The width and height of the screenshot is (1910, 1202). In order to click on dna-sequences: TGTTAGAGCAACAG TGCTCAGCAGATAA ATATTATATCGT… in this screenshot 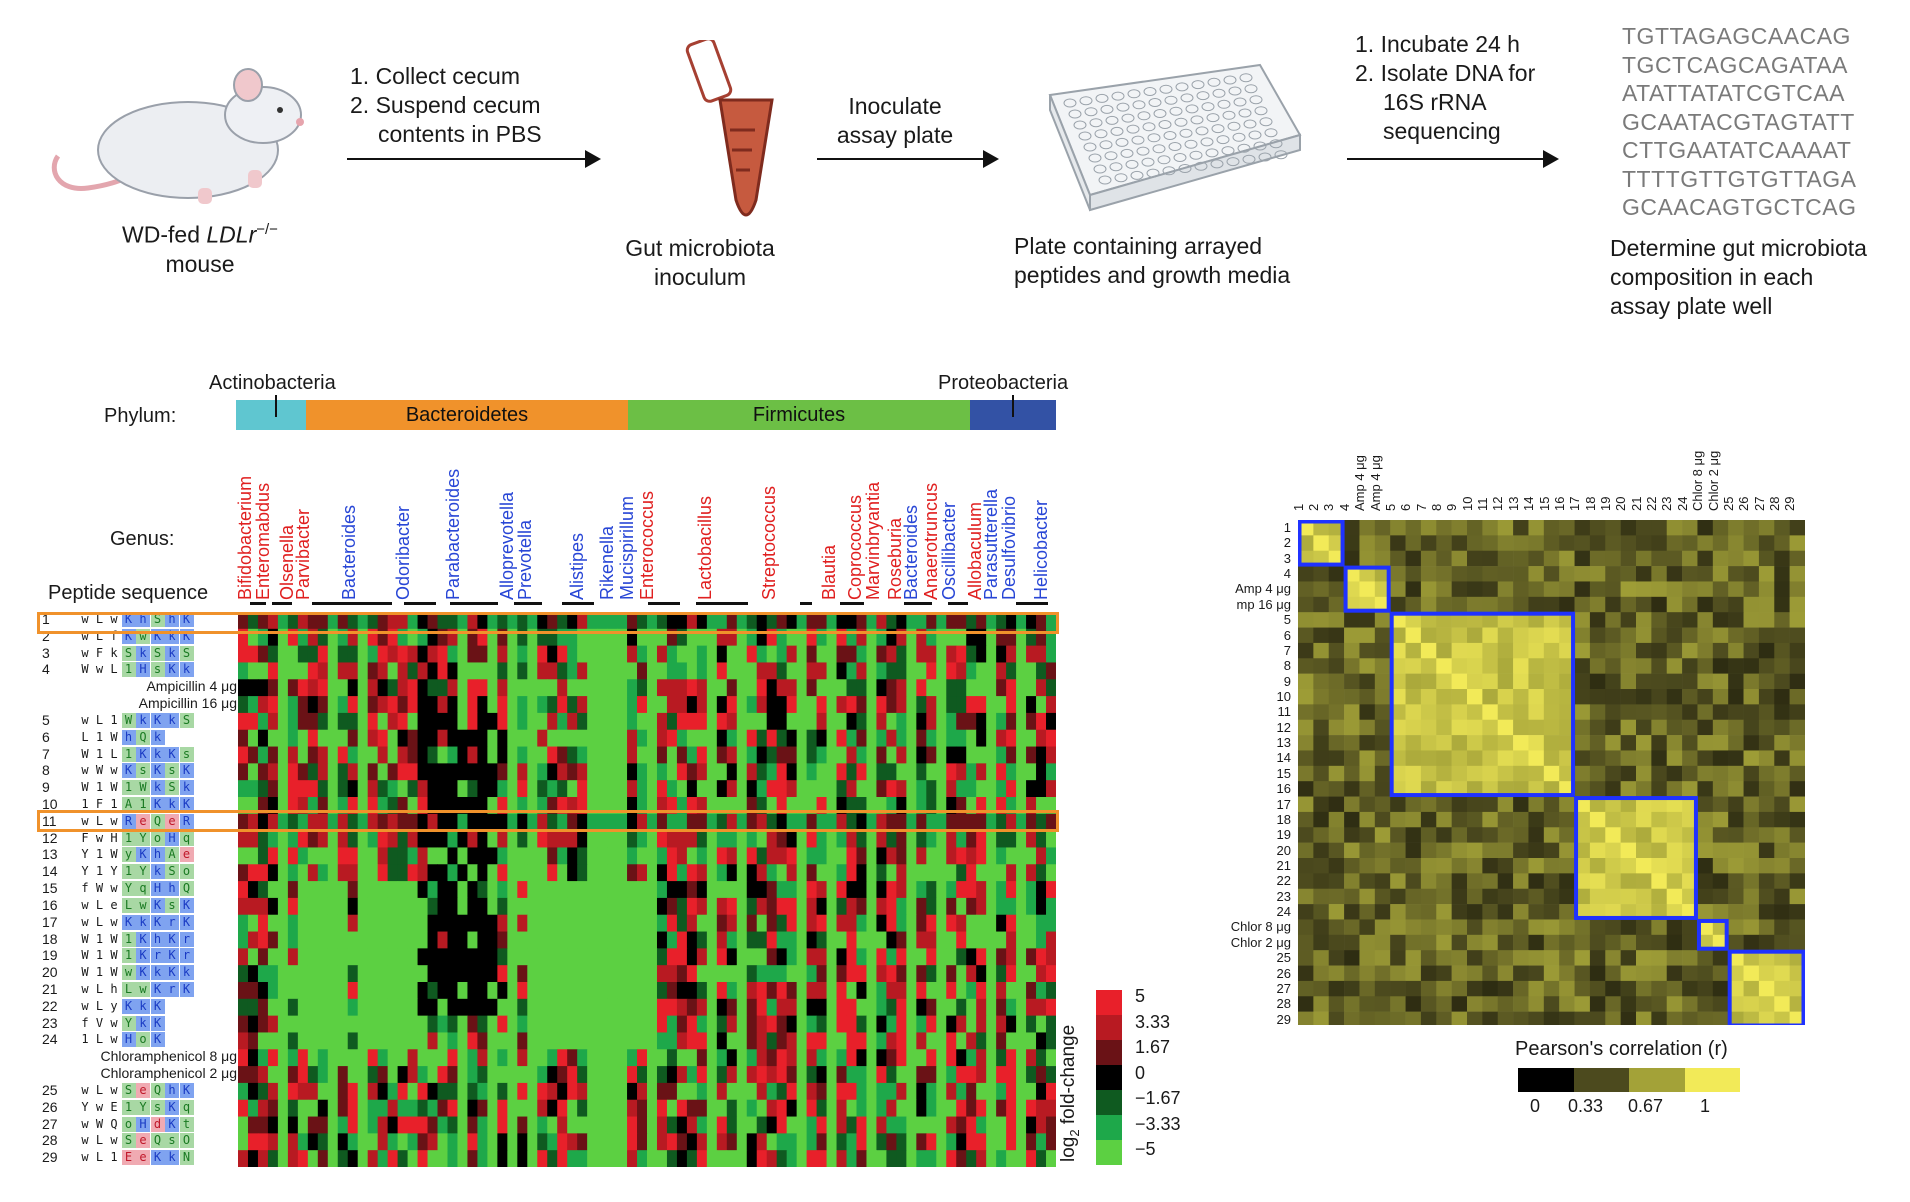, I will do `click(1739, 122)`.